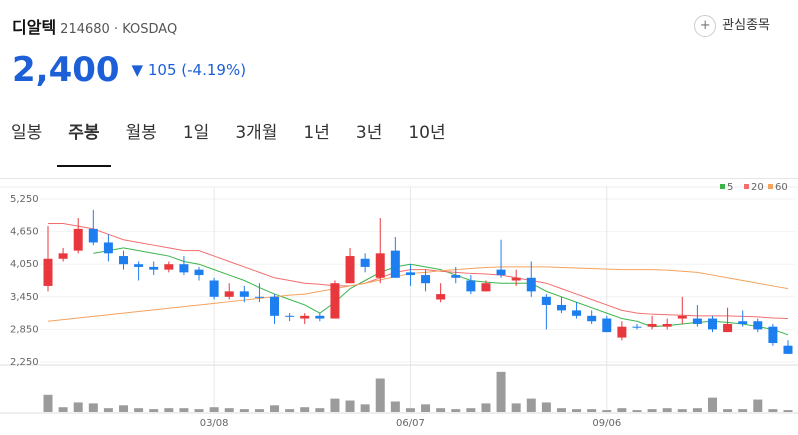 This screenshot has height=435, width=798. Describe the element at coordinates (214, 423) in the screenshot. I see `x-tick-label: 03/08` at that location.